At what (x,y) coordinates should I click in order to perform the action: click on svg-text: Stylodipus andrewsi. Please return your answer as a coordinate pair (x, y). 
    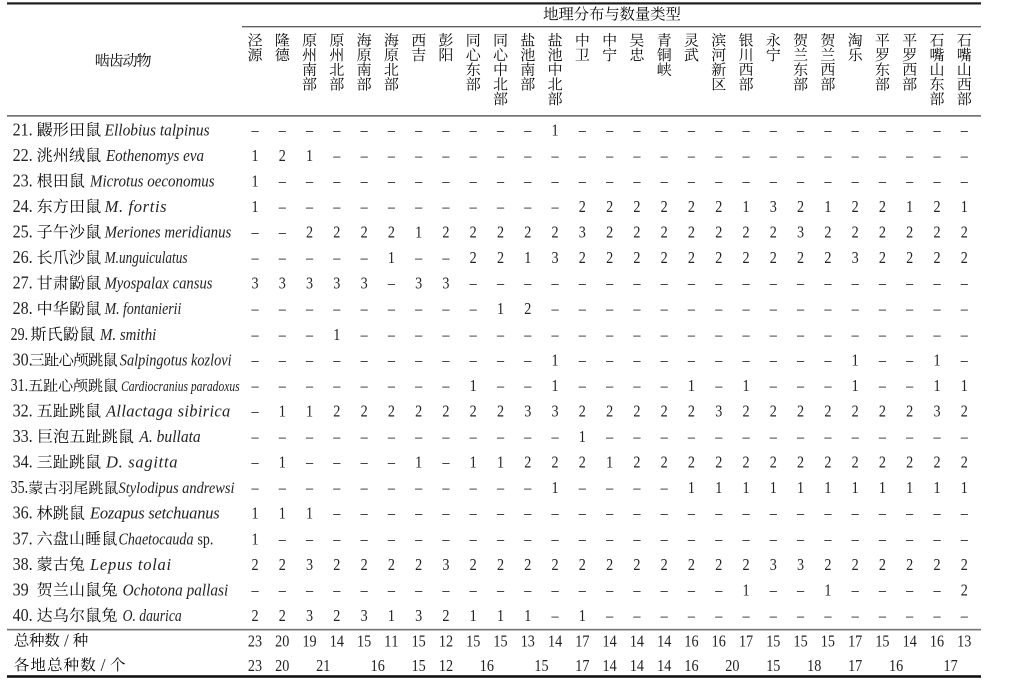
    Looking at the image, I should click on (177, 488).